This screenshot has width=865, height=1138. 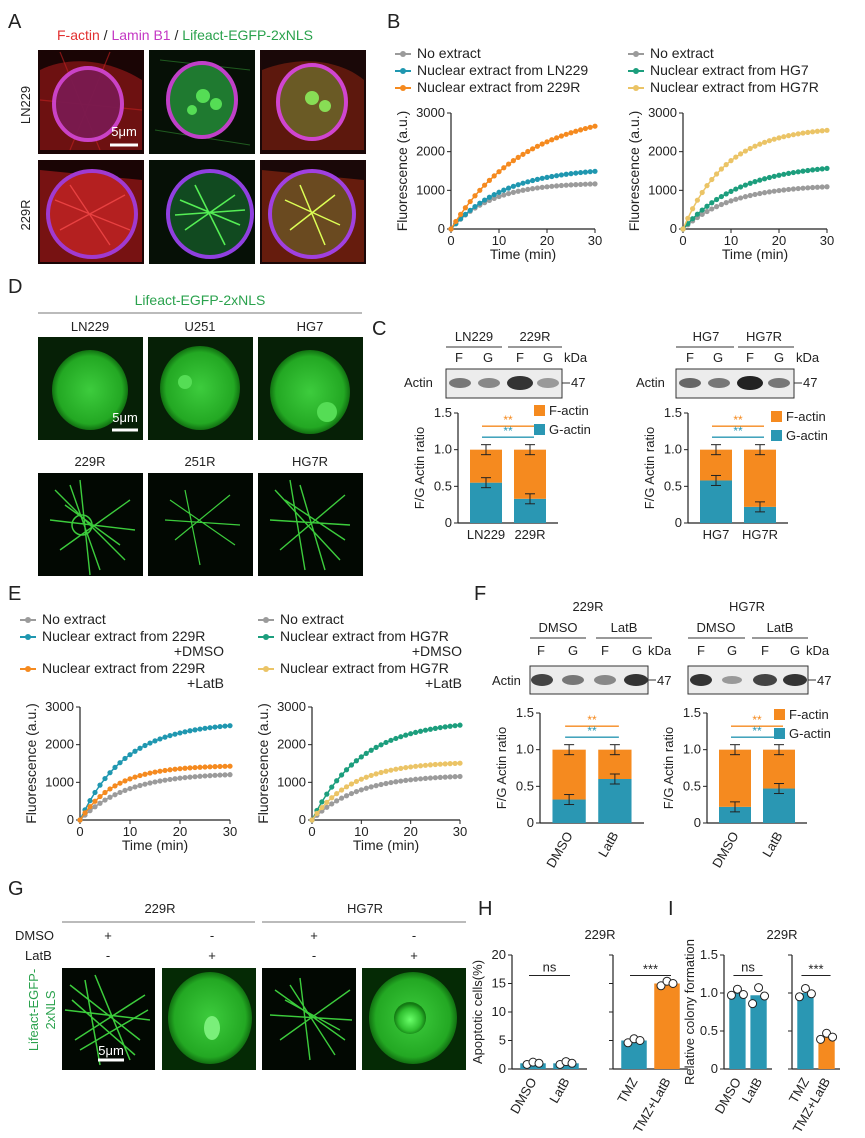 What do you see at coordinates (649, 468) in the screenshot?
I see `y-axis-label: F/G Actin ratio` at bounding box center [649, 468].